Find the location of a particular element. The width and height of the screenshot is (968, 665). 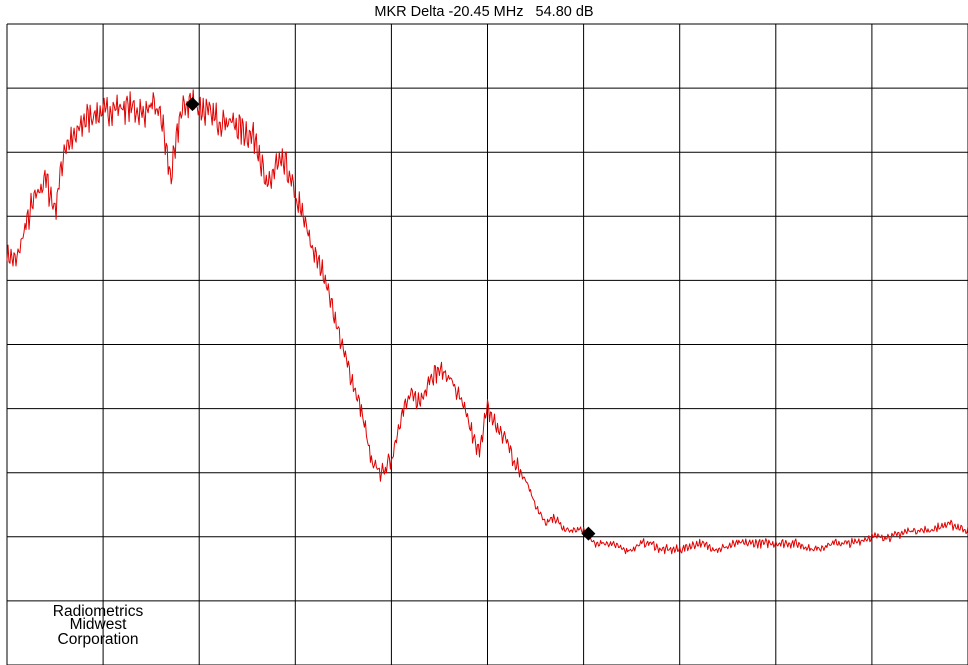

watermark-line-1: Radiometrics is located at coordinates (98, 611).